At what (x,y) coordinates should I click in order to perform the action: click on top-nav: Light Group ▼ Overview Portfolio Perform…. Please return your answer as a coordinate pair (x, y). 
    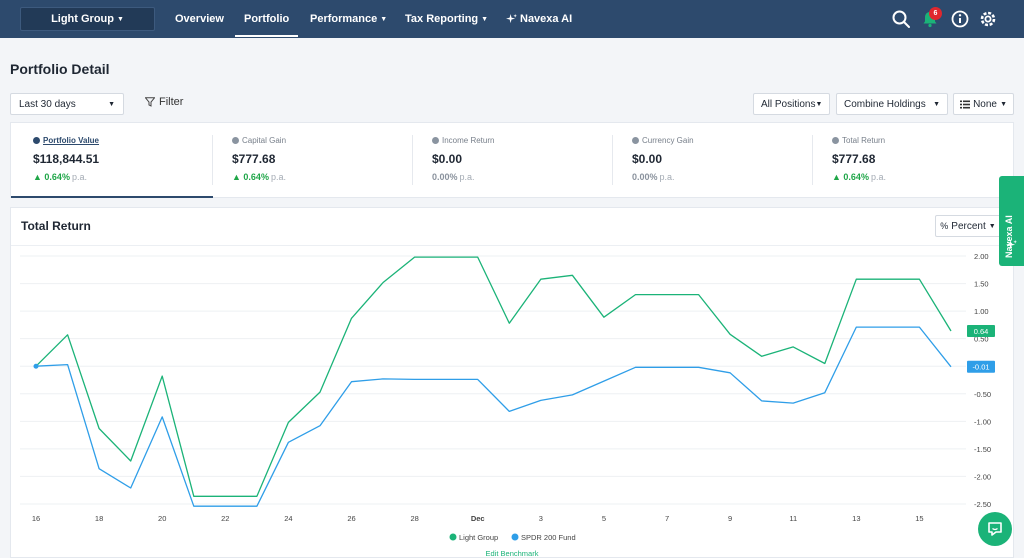
    Looking at the image, I should click on (512, 19).